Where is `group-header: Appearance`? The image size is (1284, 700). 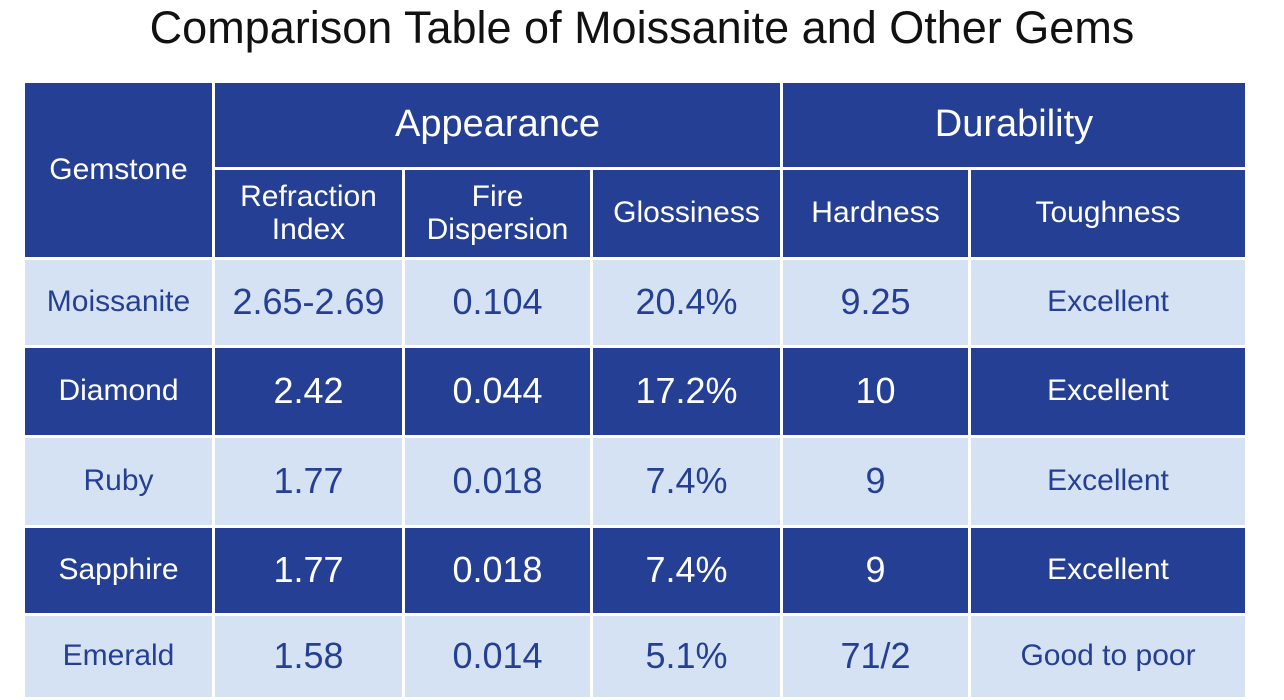
group-header: Appearance is located at coordinates (497, 125).